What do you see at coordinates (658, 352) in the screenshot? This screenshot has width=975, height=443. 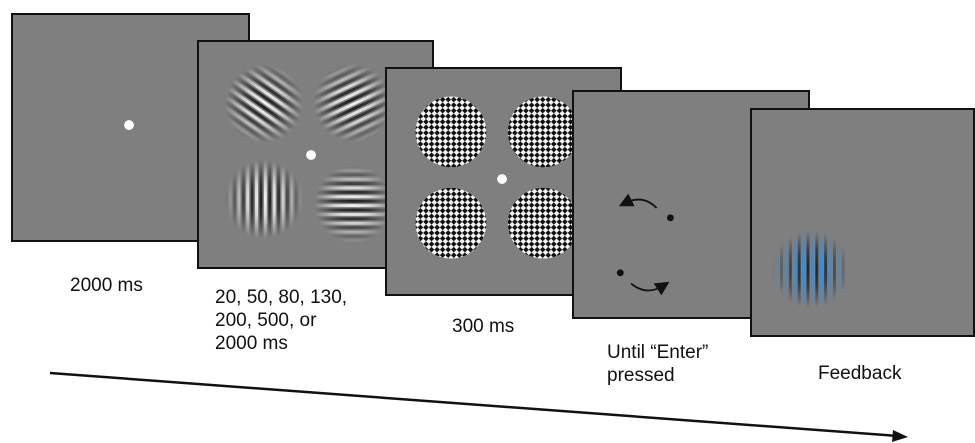 I see `caption-line: Until “Enter”` at bounding box center [658, 352].